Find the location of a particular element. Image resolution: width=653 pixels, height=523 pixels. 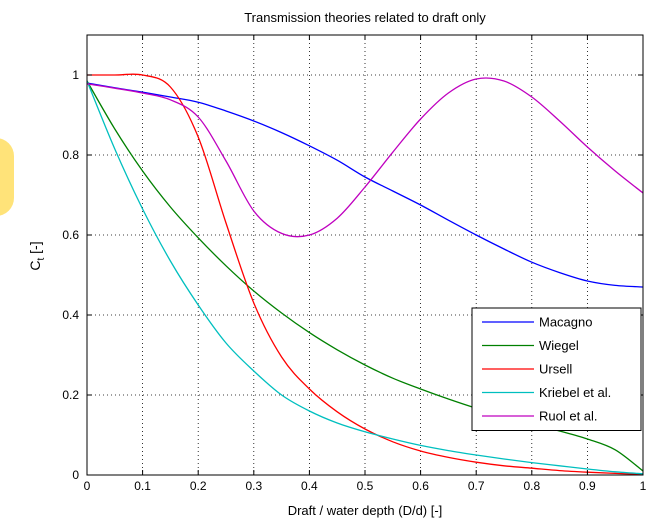

legend-label-wiegel: Wiegel is located at coordinates (559, 345).